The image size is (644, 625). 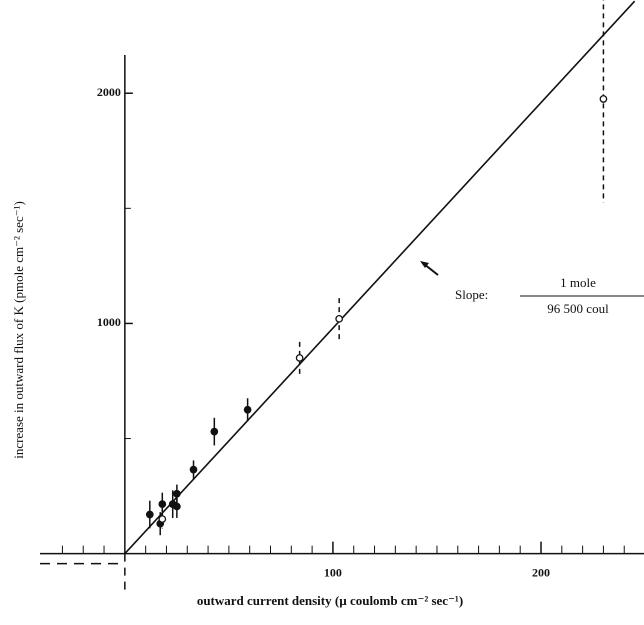 What do you see at coordinates (333, 572) in the screenshot?
I see `x-tick-label: 100` at bounding box center [333, 572].